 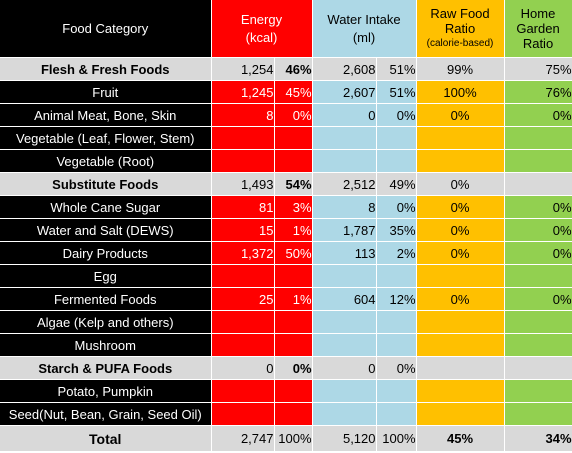 What do you see at coordinates (538, 43) in the screenshot?
I see `header-home-label-3: Ratio` at bounding box center [538, 43].